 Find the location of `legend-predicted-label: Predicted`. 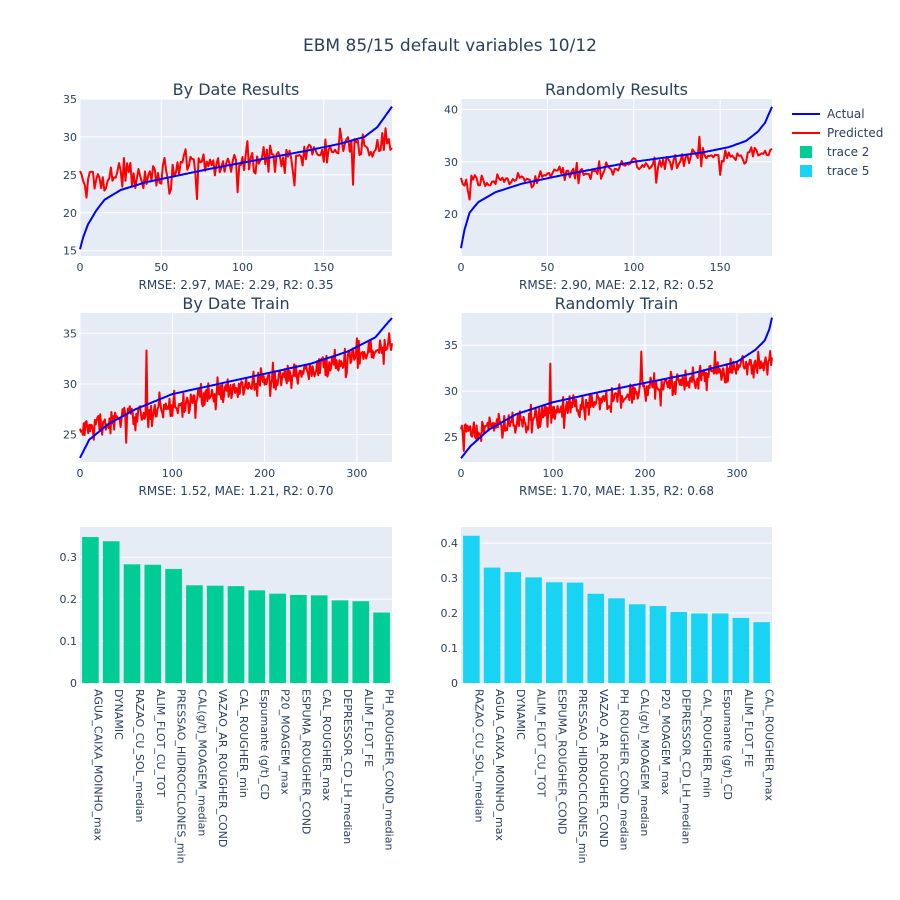

legend-predicted-label: Predicted is located at coordinates (855, 133).